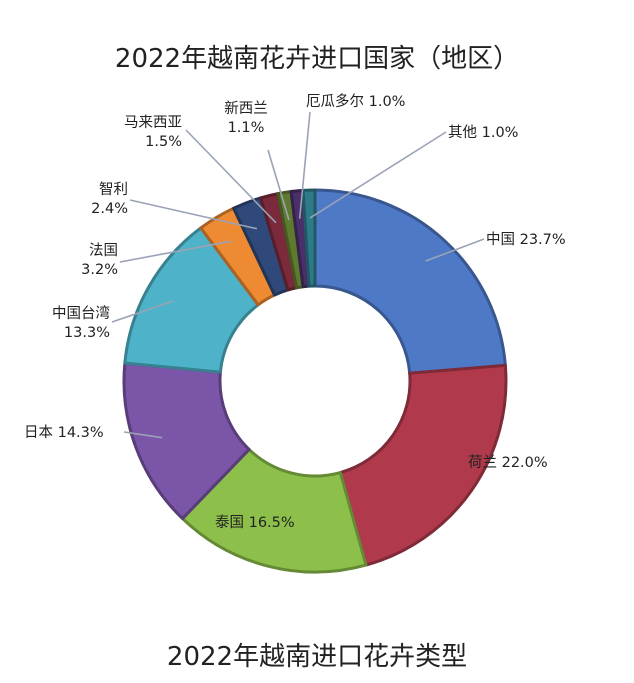 This screenshot has height=683, width=634. I want to click on slice-label-4: 日本 14.3%, so click(64, 432).